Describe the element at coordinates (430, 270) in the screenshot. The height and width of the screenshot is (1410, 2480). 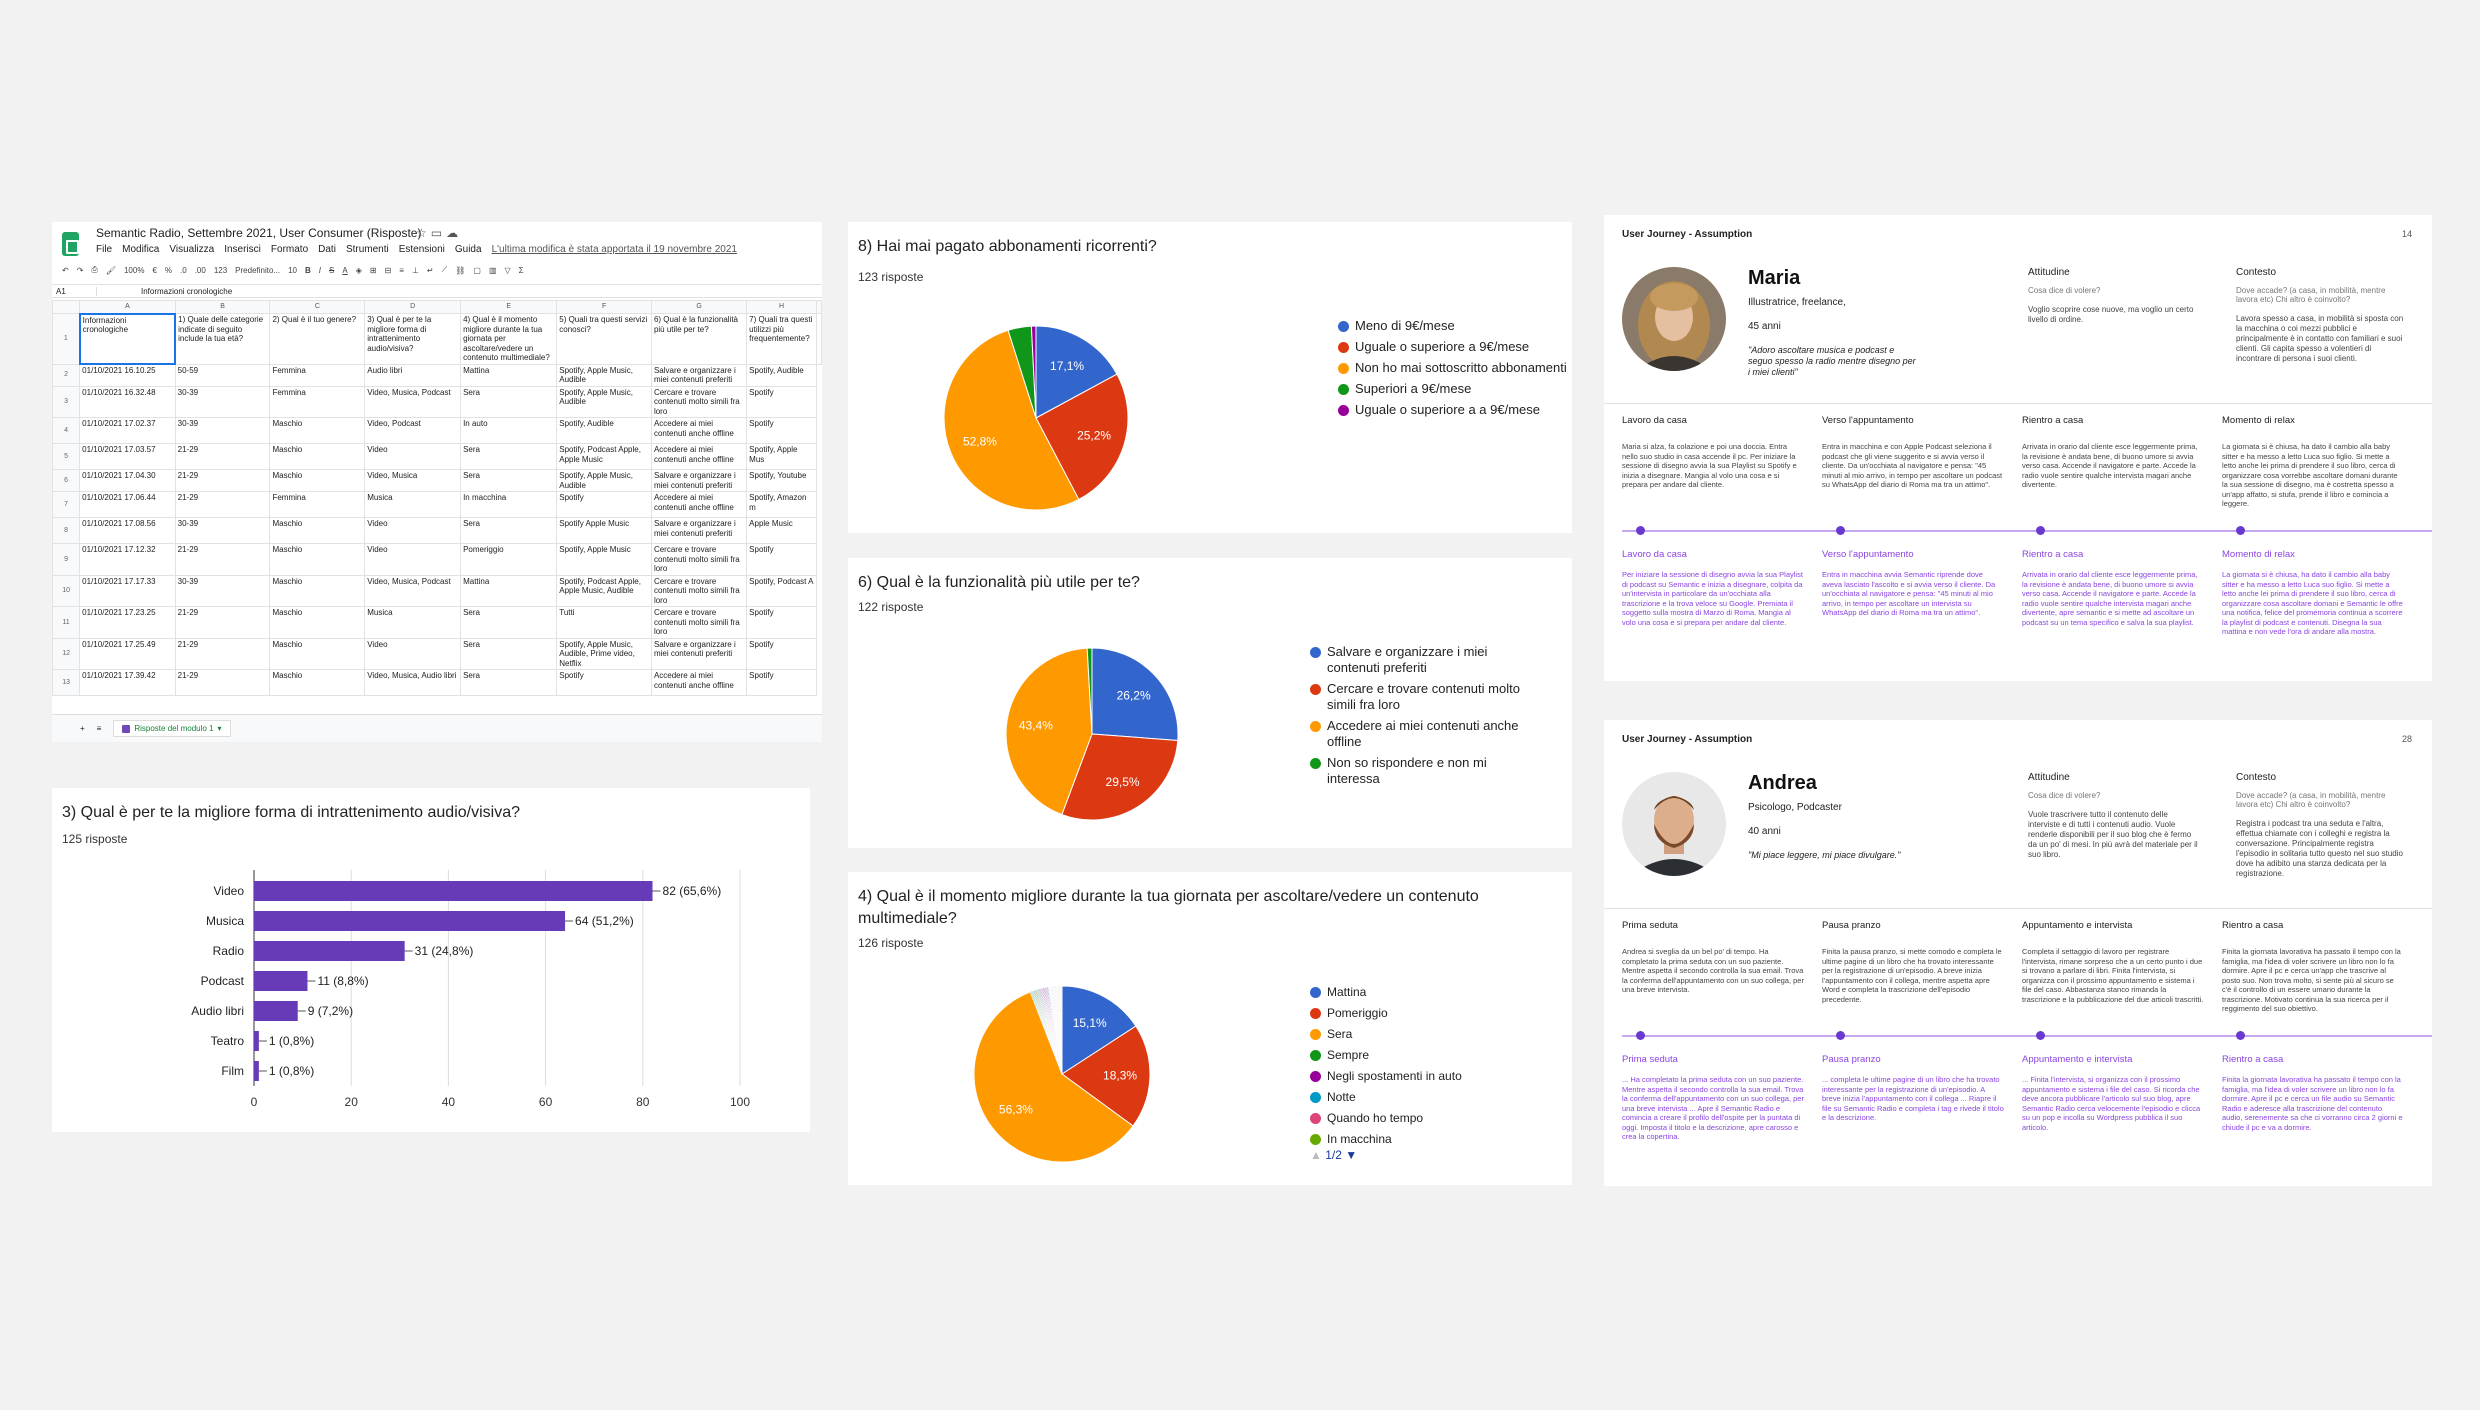
I see `wrap-icon: ↵` at that location.